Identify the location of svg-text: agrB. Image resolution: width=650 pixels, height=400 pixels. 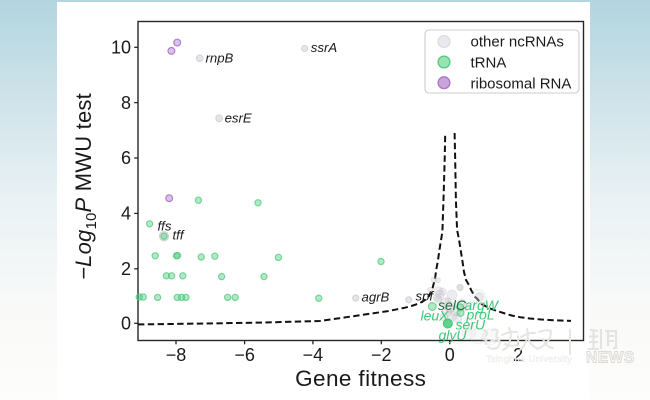
(376, 297).